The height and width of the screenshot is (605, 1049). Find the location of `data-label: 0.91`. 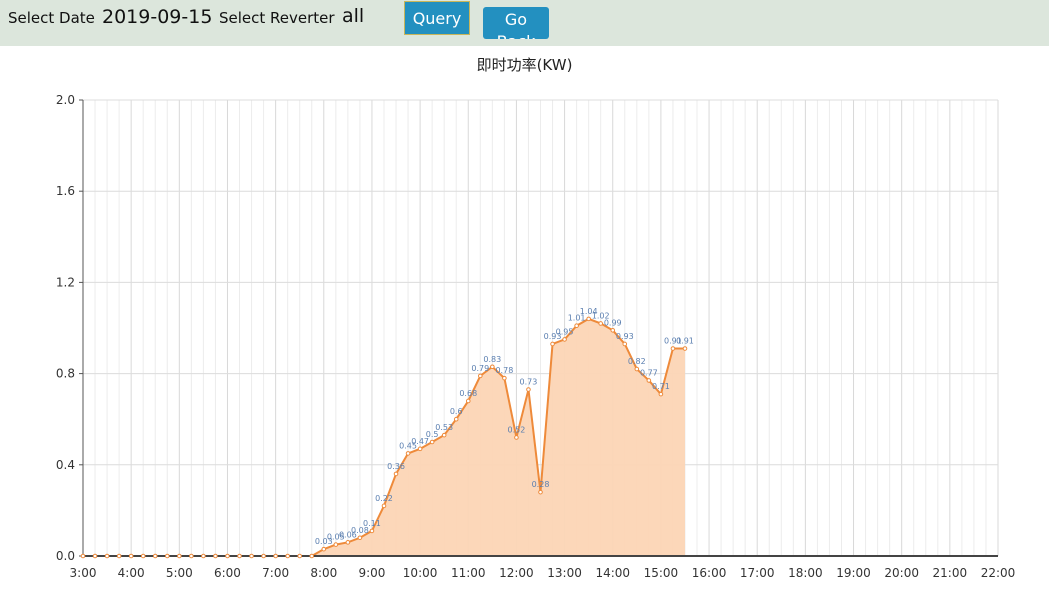

data-label: 0.91 is located at coordinates (685, 341).